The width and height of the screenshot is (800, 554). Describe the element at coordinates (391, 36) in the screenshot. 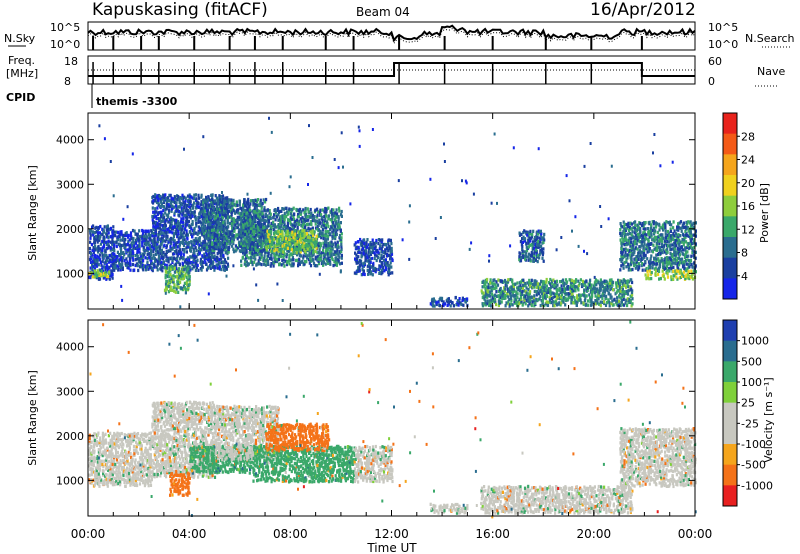

I see `nsearch-trace` at that location.